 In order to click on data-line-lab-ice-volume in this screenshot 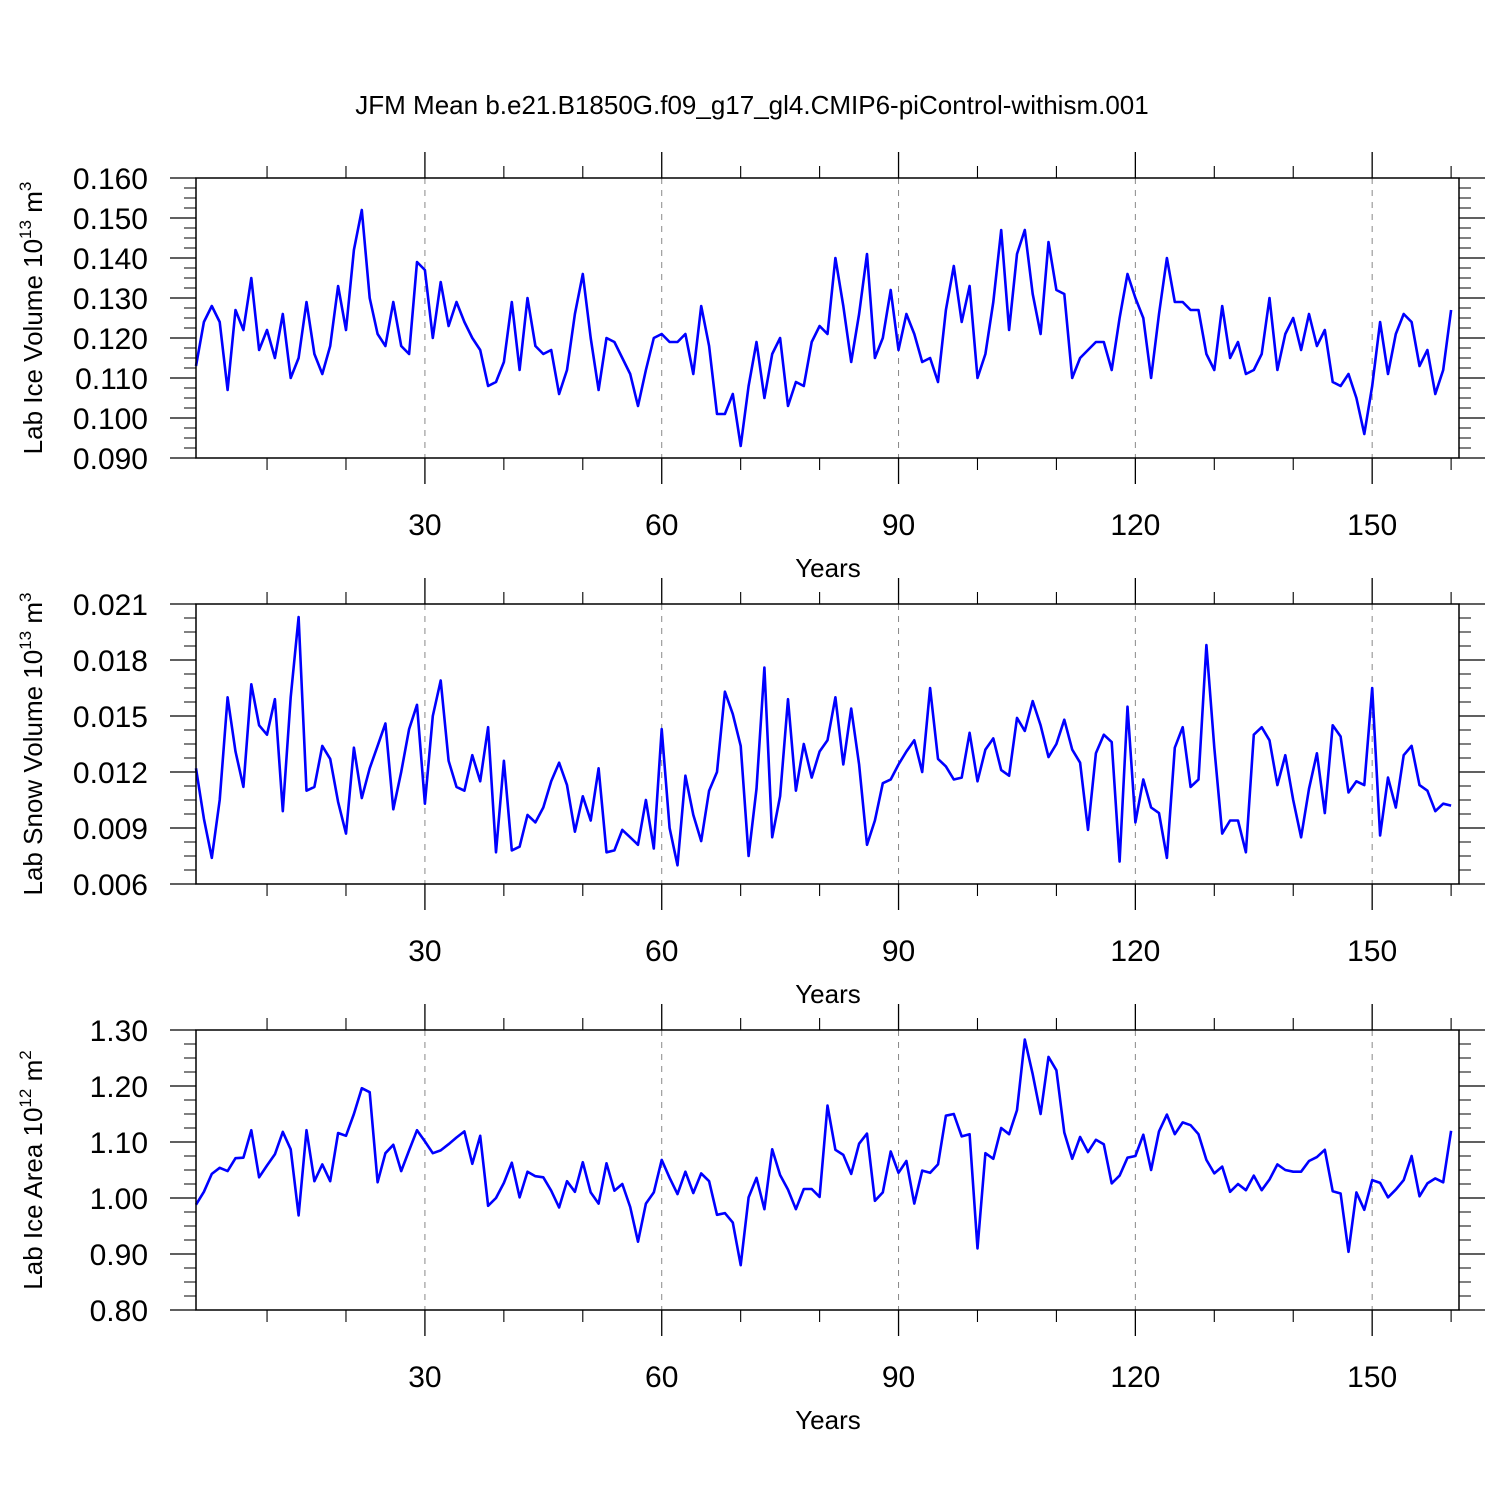, I will do `click(823, 328)`.